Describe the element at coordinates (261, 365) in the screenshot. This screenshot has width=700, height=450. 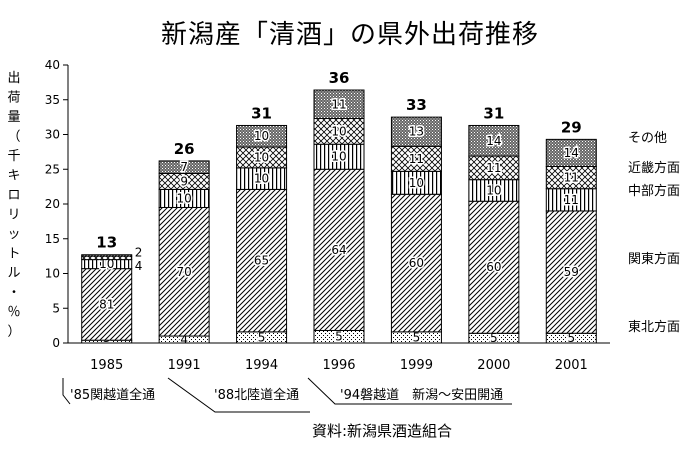
I see `x-tick-label: 1994` at that location.